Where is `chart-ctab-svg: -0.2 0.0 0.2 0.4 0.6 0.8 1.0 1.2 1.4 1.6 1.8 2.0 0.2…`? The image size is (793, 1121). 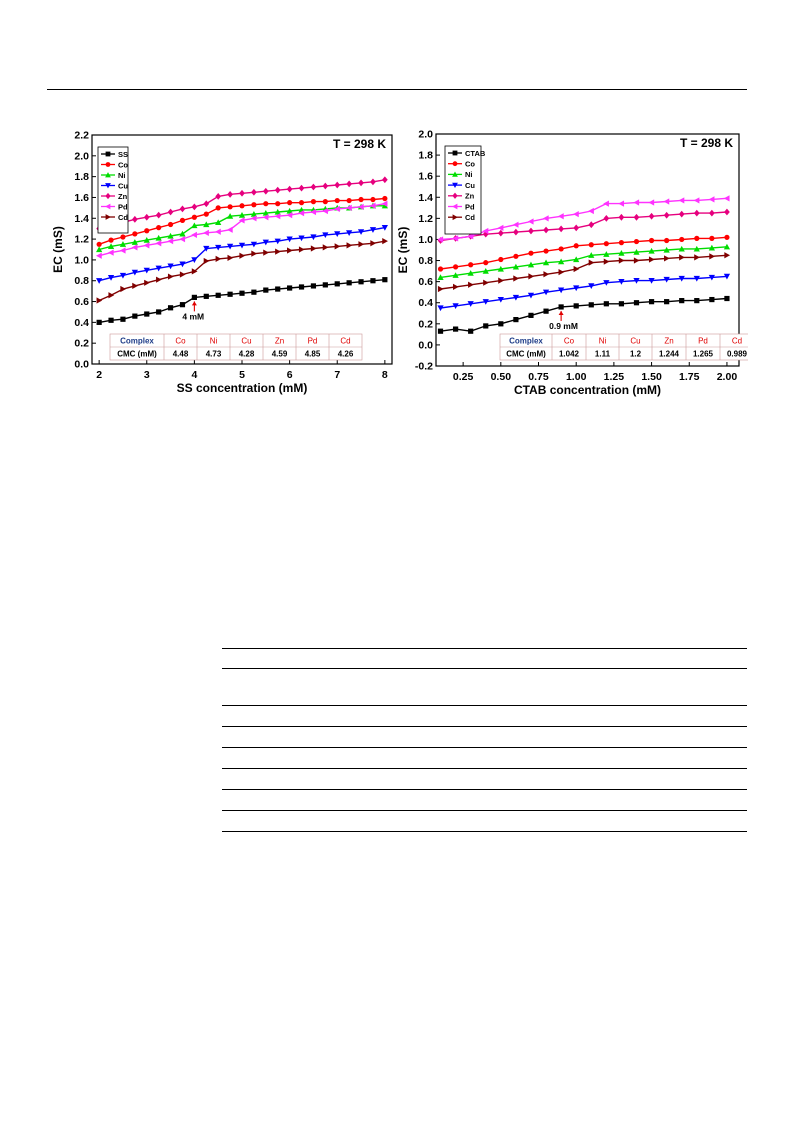 chart-ctab-svg: -0.2 0.0 0.2 0.4 0.6 0.8 1.0 1.2 1.4 1.6 1.8 2.0 0.2… is located at coordinates (575, 263).